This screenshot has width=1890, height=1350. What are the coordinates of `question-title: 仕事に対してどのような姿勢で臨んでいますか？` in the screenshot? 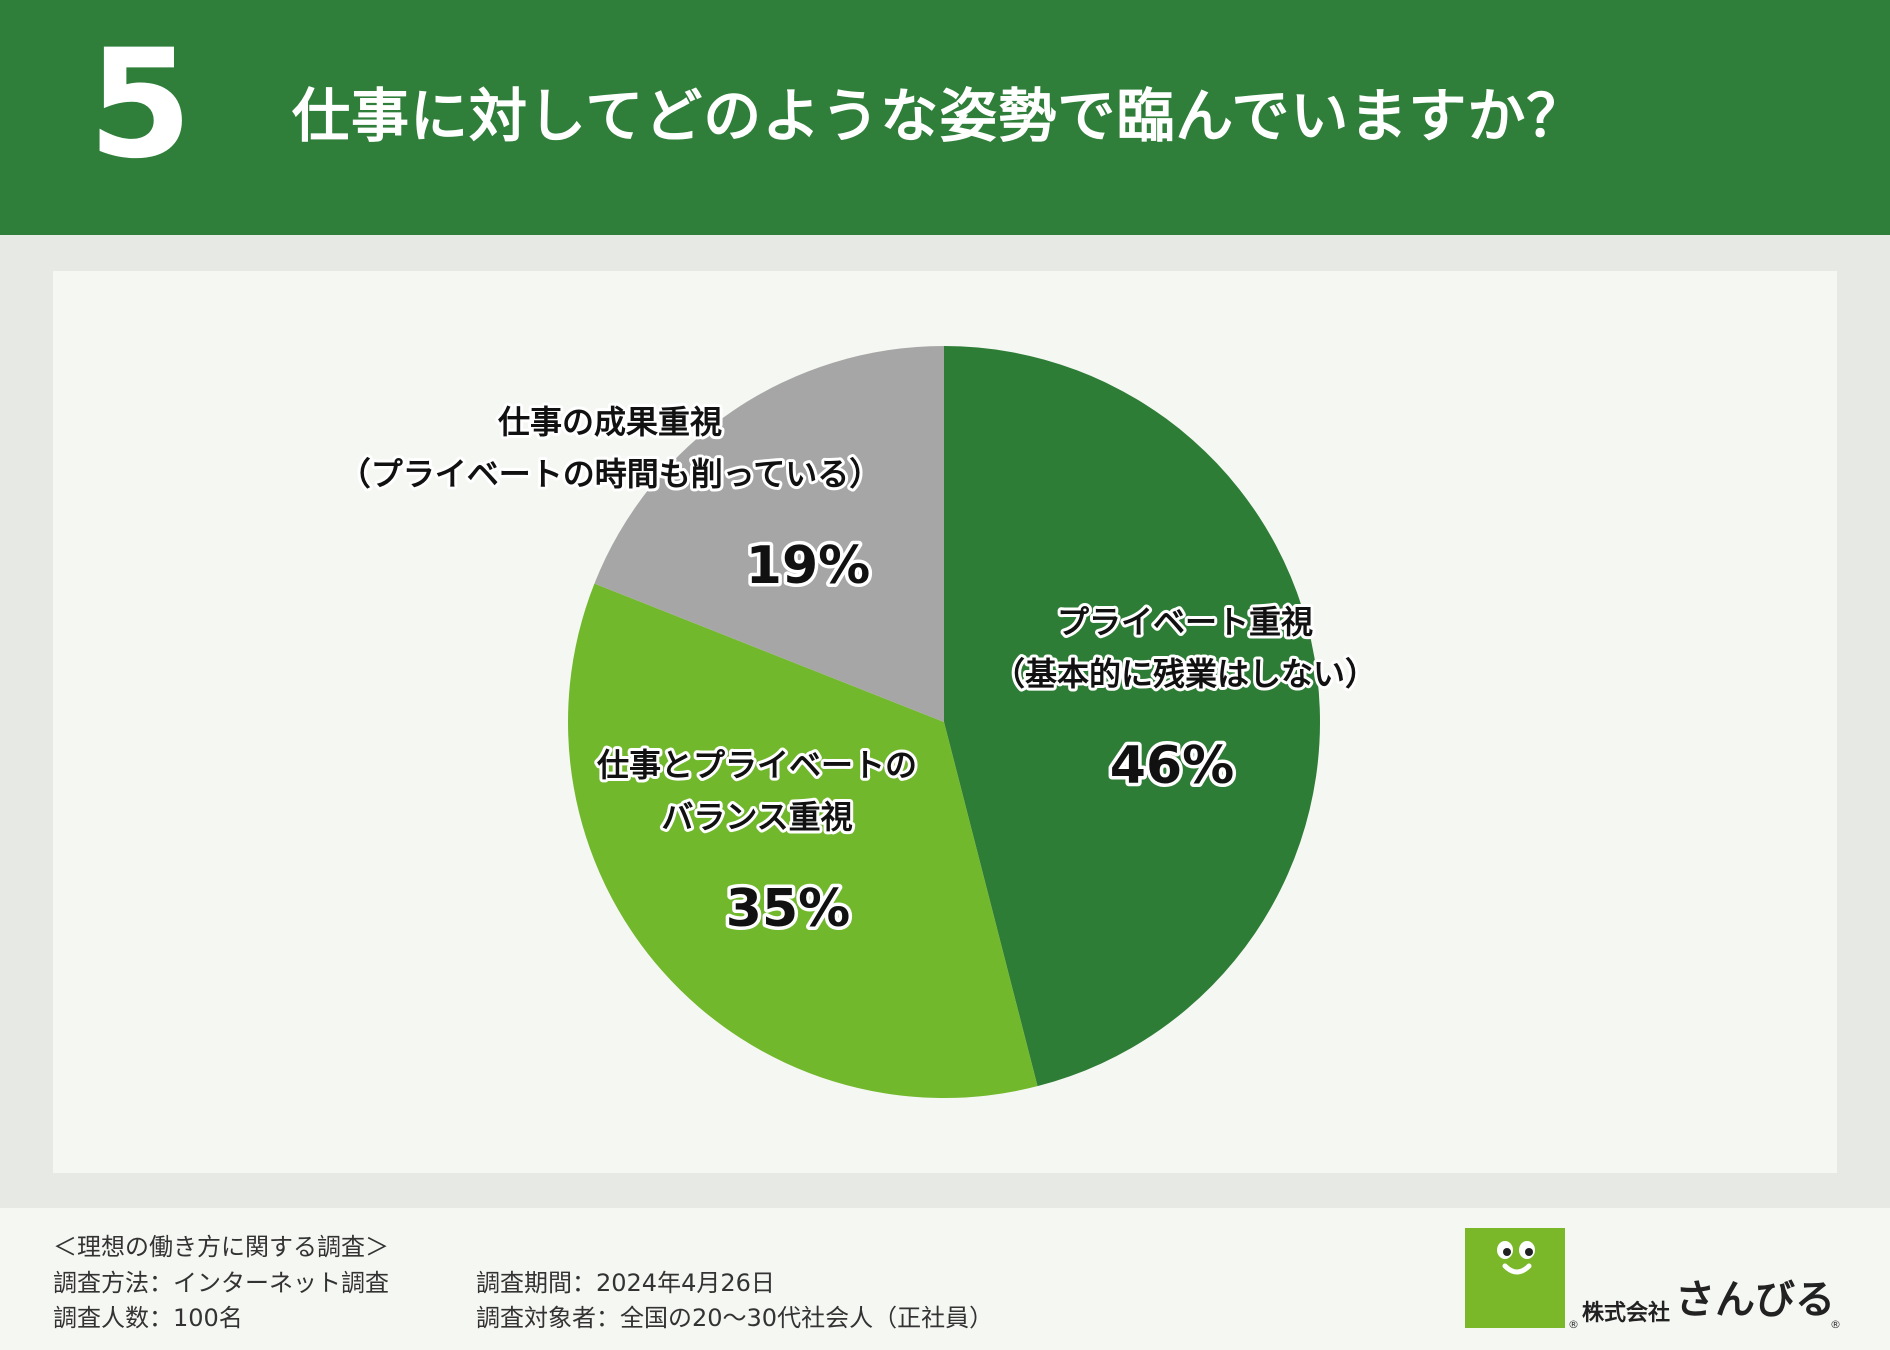 It's located at (939, 116).